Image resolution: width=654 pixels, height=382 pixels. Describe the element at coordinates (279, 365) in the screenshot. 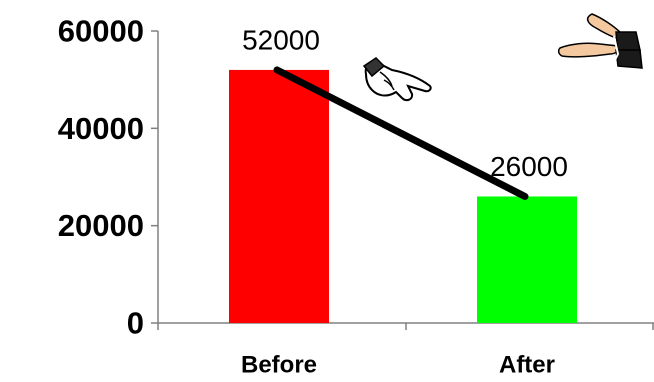

I see `category-label: Before` at that location.